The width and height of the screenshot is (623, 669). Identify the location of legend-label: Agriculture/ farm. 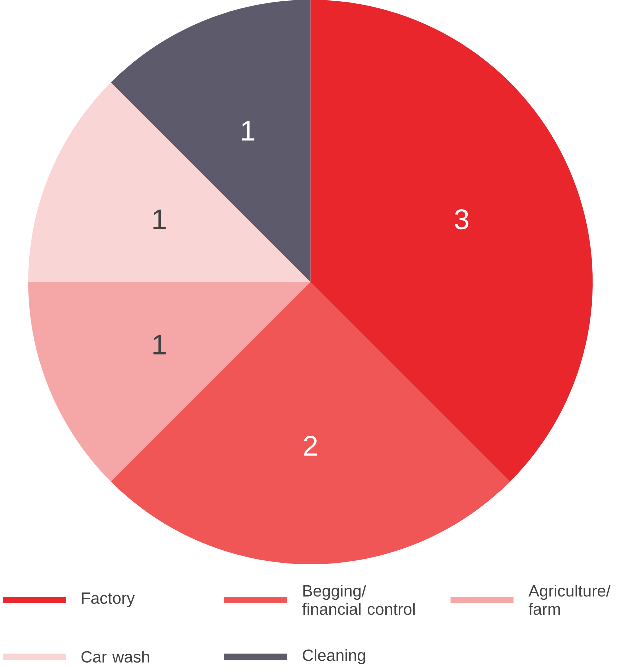
(570, 600).